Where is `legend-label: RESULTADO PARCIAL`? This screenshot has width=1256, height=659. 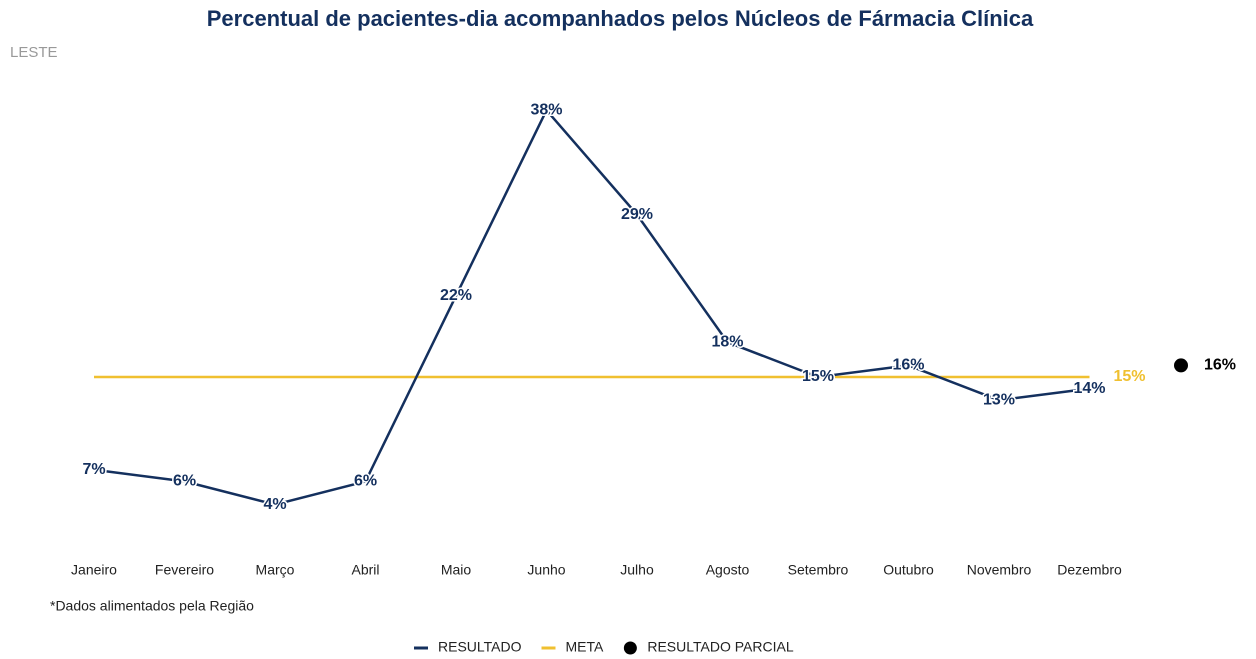 legend-label: RESULTADO PARCIAL is located at coordinates (720, 647).